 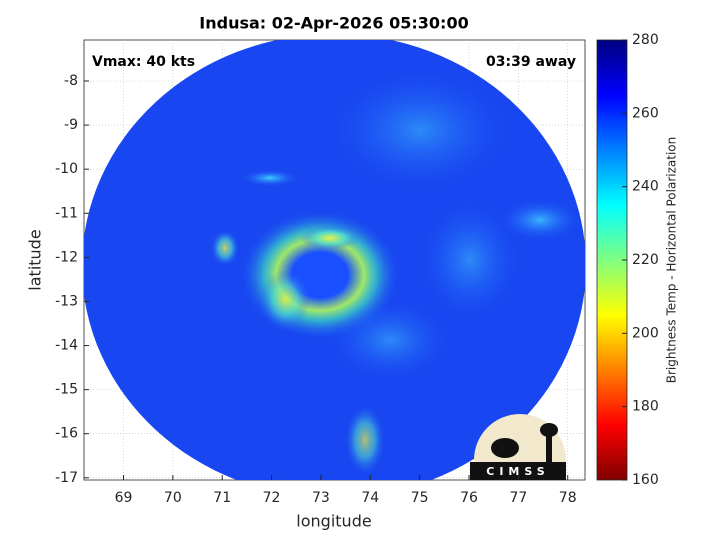 What do you see at coordinates (333, 521) in the screenshot?
I see `x-axis-label: longitude` at bounding box center [333, 521].